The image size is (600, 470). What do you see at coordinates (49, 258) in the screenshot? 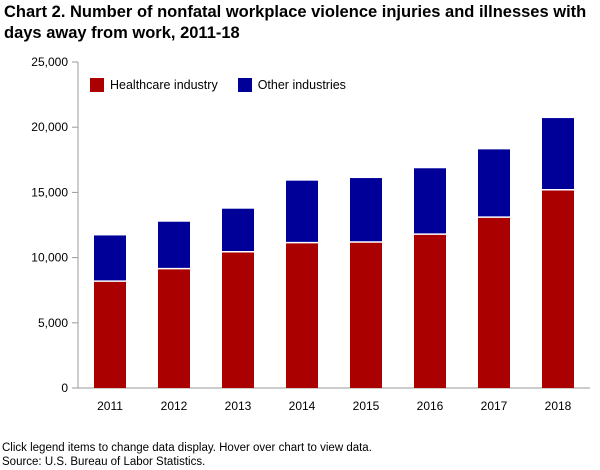
I see `y-tick-label: 10,000` at bounding box center [49, 258].